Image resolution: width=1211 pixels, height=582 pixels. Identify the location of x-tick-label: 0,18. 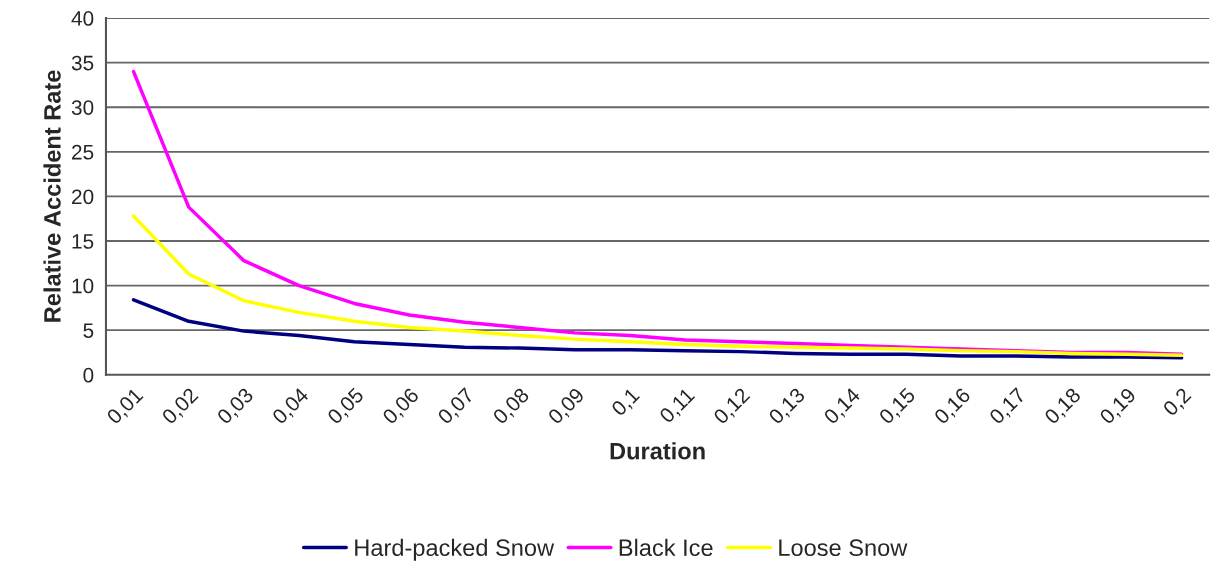
(1063, 406).